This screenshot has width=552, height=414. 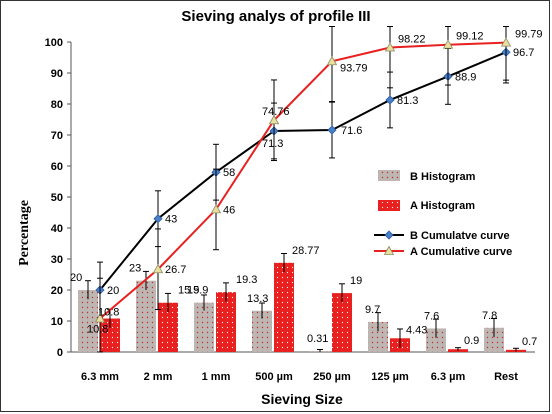 I want to click on x-tick-label: Rest, so click(x=506, y=377).